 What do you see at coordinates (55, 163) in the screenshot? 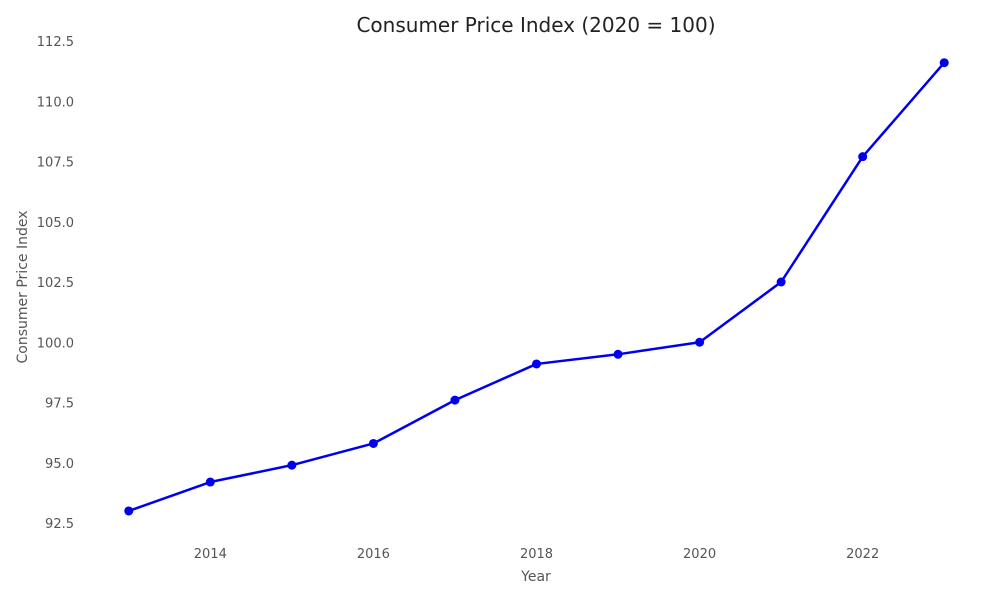
I see `y-tick-label: 107.5` at bounding box center [55, 163].